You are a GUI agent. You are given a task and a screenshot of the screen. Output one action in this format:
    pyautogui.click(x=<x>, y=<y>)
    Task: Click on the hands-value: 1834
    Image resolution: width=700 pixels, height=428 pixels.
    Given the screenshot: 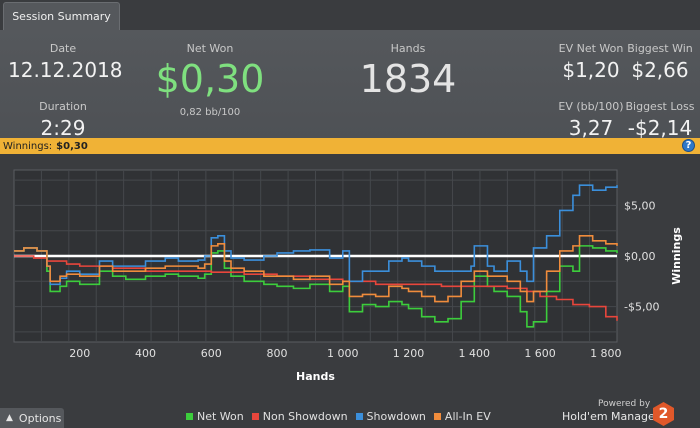 What is the action you would take?
    pyautogui.click(x=408, y=79)
    